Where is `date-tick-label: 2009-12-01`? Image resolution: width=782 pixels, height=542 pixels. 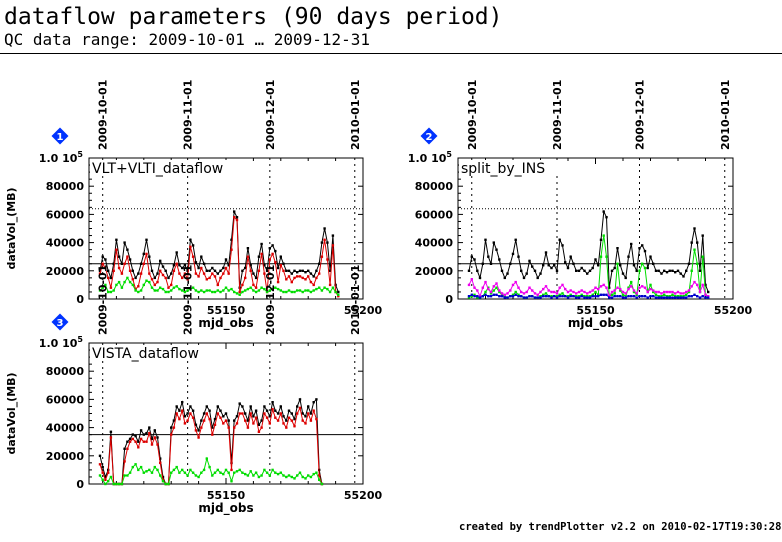 date-tick-label: 2009-12-01 is located at coordinates (640, 115).